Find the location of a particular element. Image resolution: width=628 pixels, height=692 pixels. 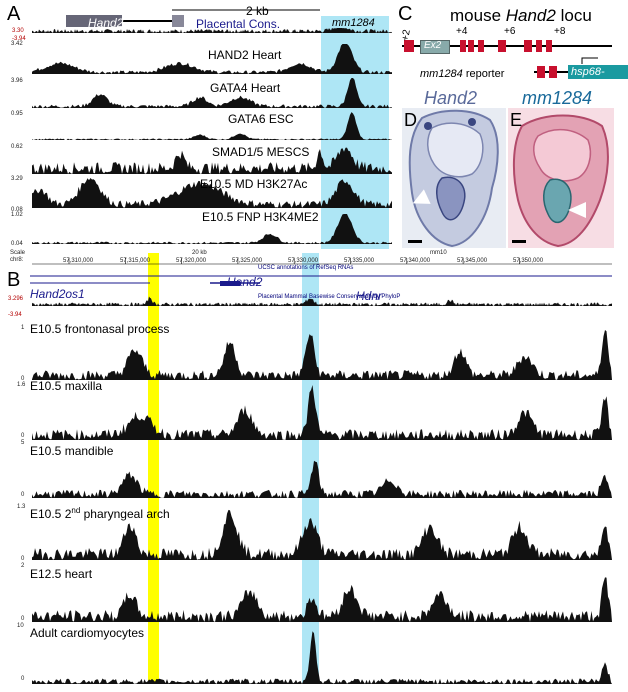

track-b-fnp: E10.5 frontonasal process is located at coordinates (100, 329).